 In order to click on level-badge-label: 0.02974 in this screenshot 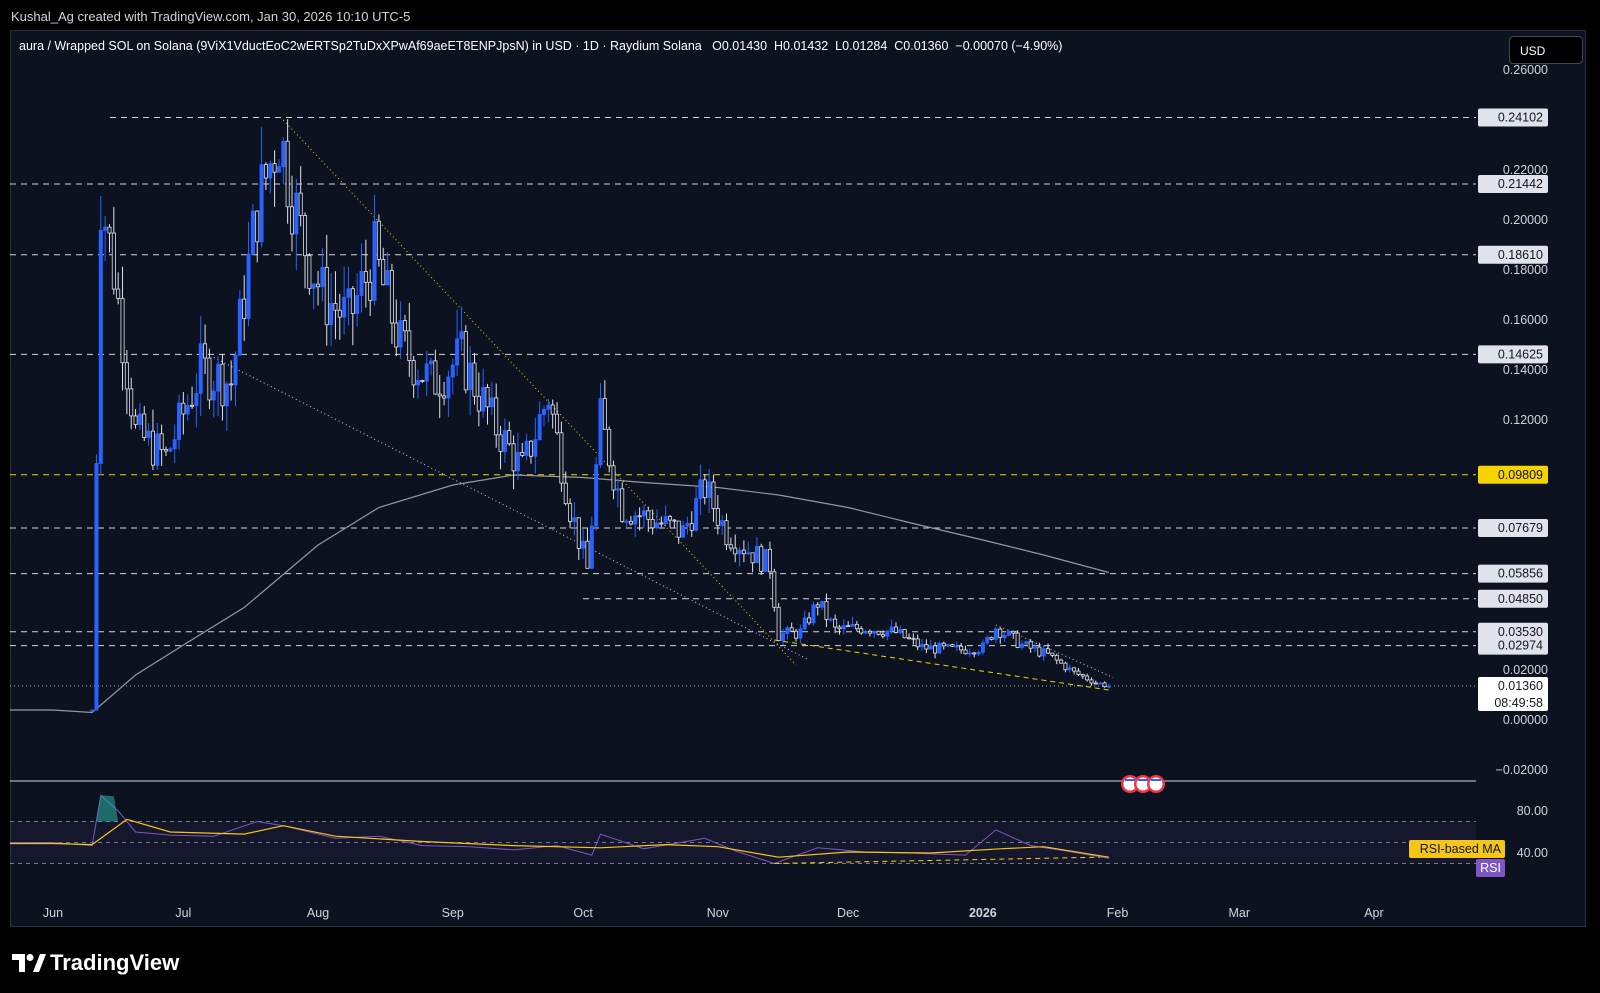, I will do `click(1520, 646)`.